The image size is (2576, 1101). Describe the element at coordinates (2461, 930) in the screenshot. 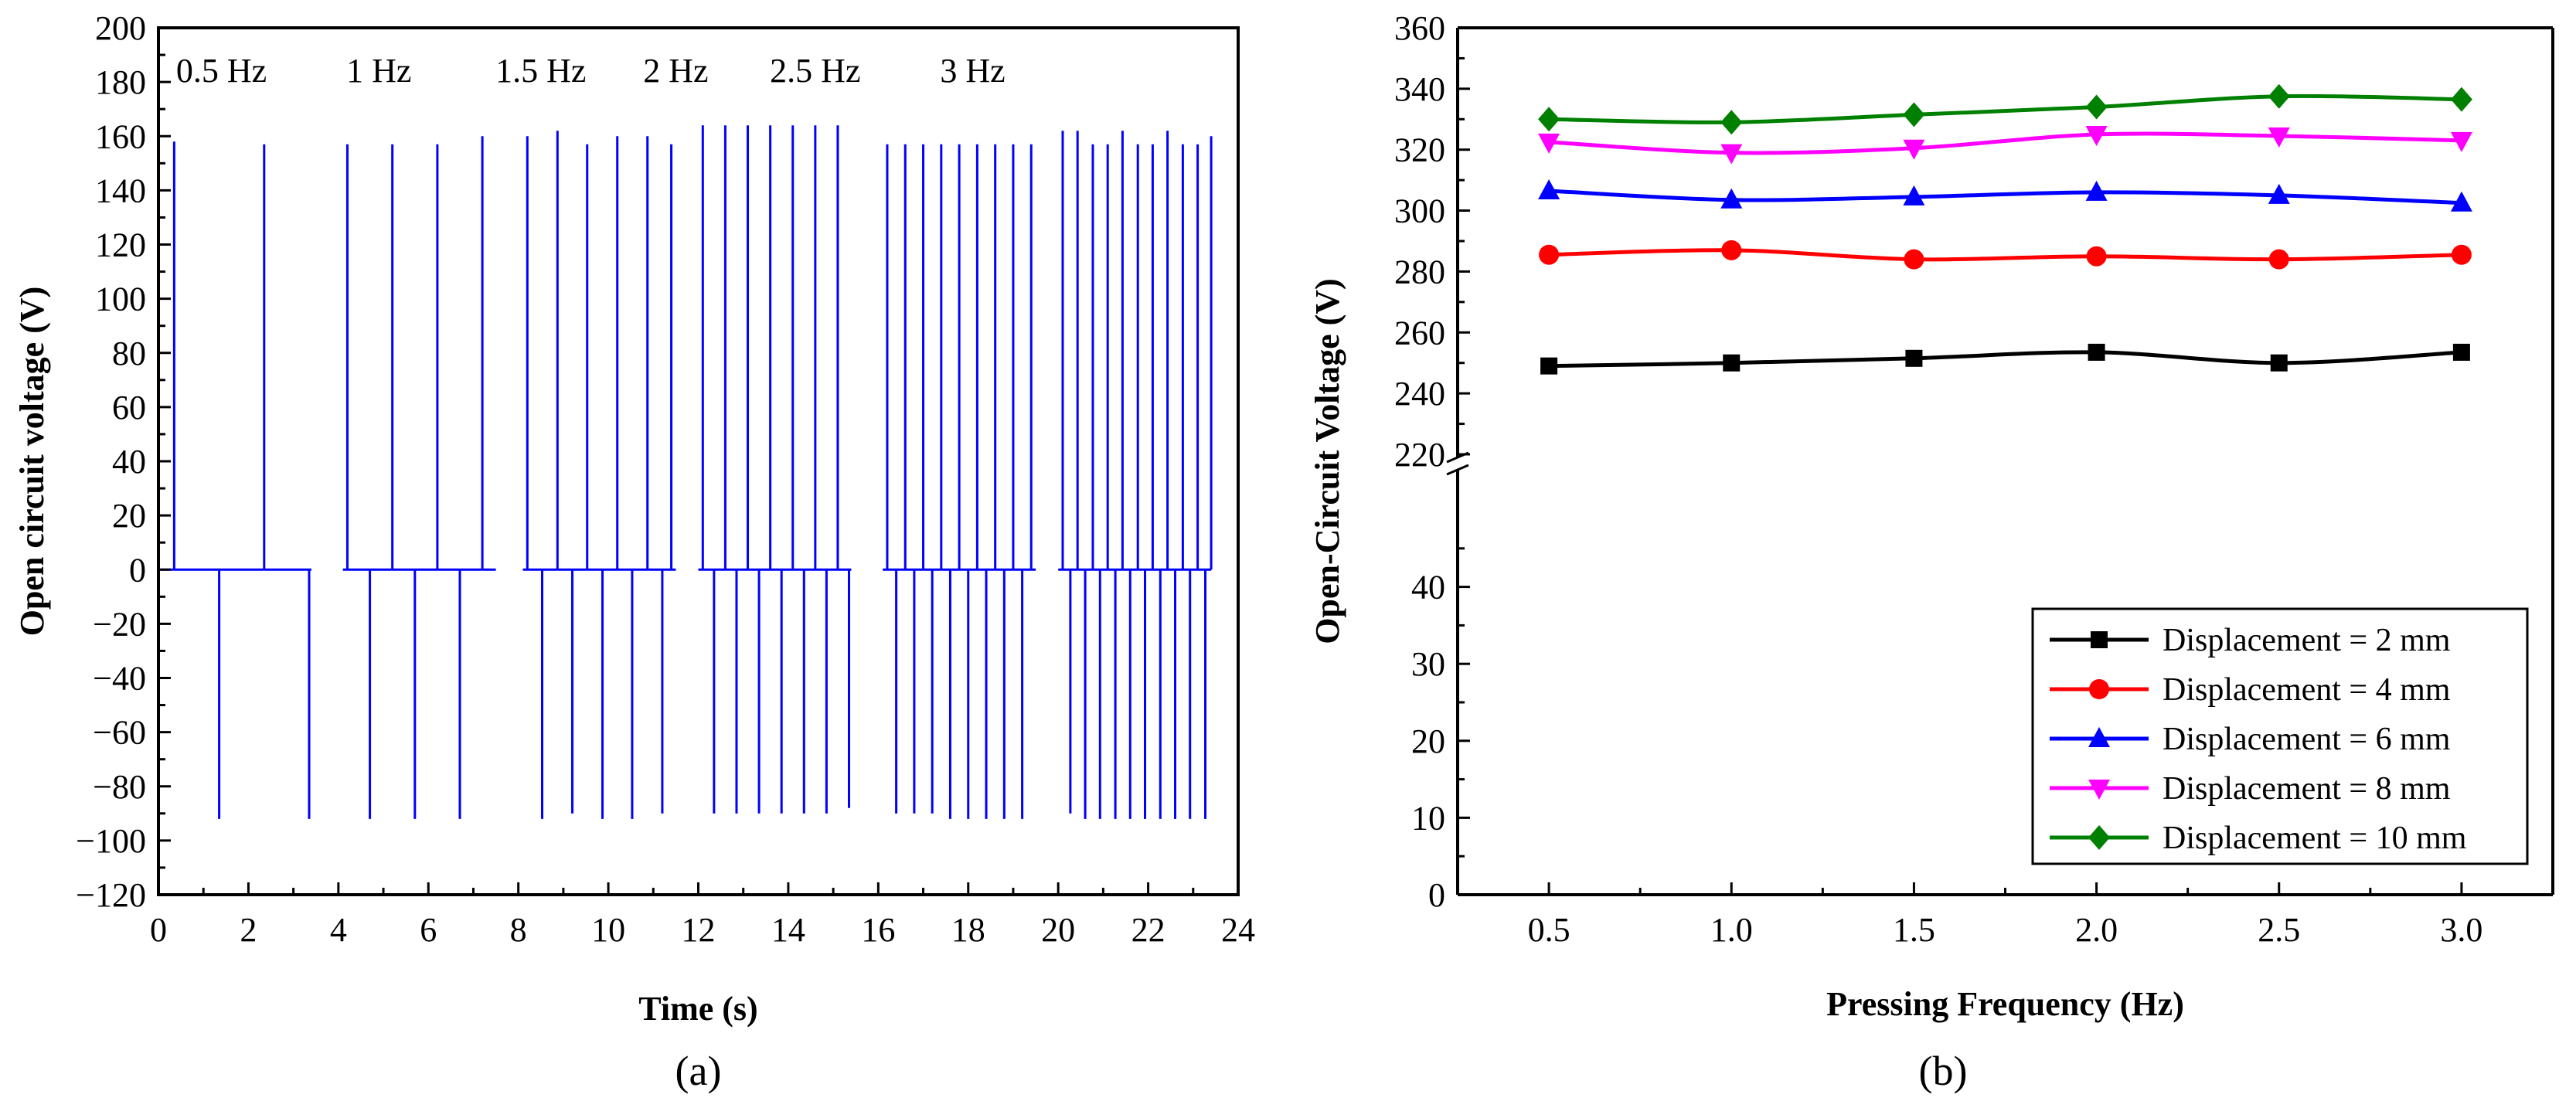

I see `x-tick-label: 3.0` at that location.